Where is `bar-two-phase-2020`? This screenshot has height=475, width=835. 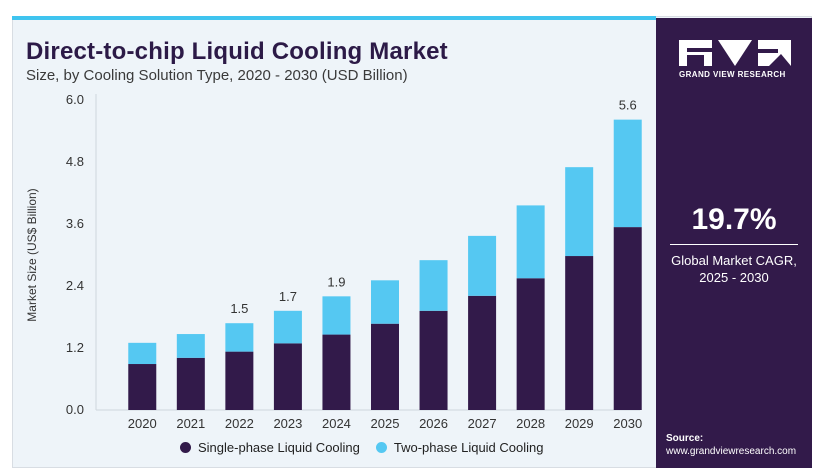 bar-two-phase-2020 is located at coordinates (142, 353).